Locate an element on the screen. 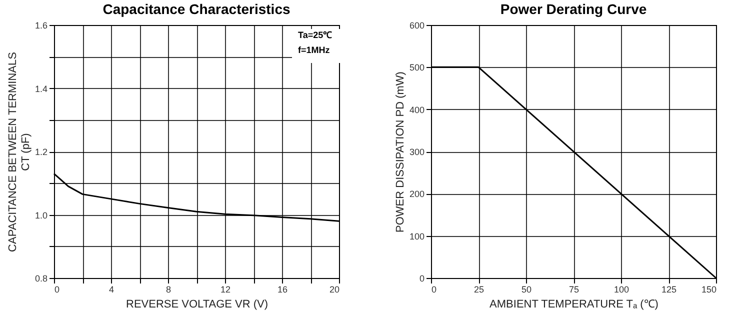  x-axis-title: AMBIENT TEMPERATURE Tₐ (℃) is located at coordinates (574, 304).